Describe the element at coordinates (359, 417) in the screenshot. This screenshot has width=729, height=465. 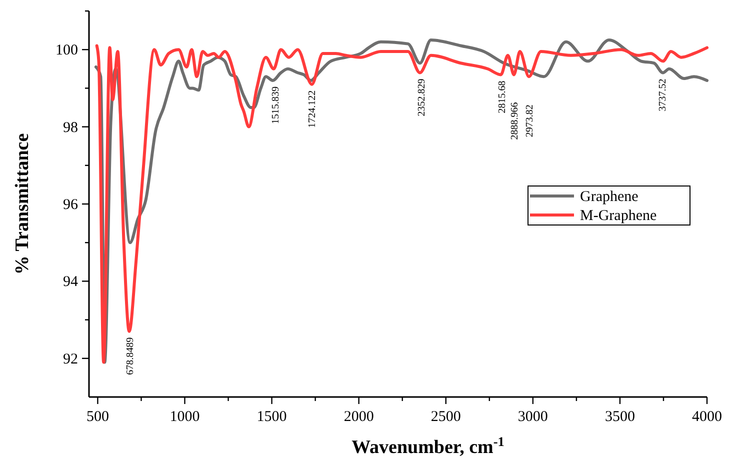
I see `x-tick-label: 2000` at that location.